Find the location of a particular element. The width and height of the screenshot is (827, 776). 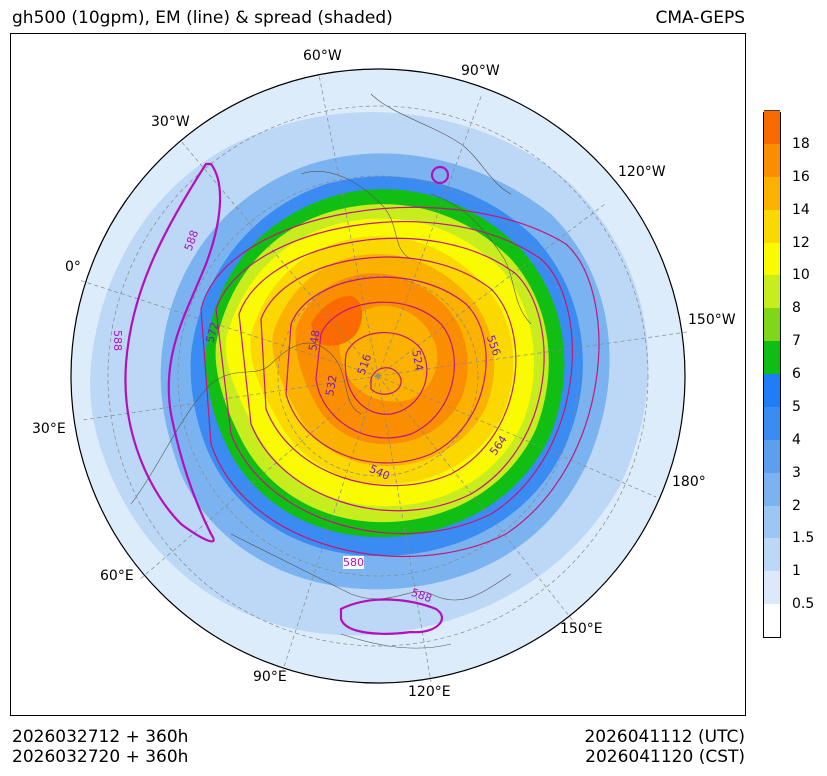

colorbar-tick-label: 8 is located at coordinates (796, 308).